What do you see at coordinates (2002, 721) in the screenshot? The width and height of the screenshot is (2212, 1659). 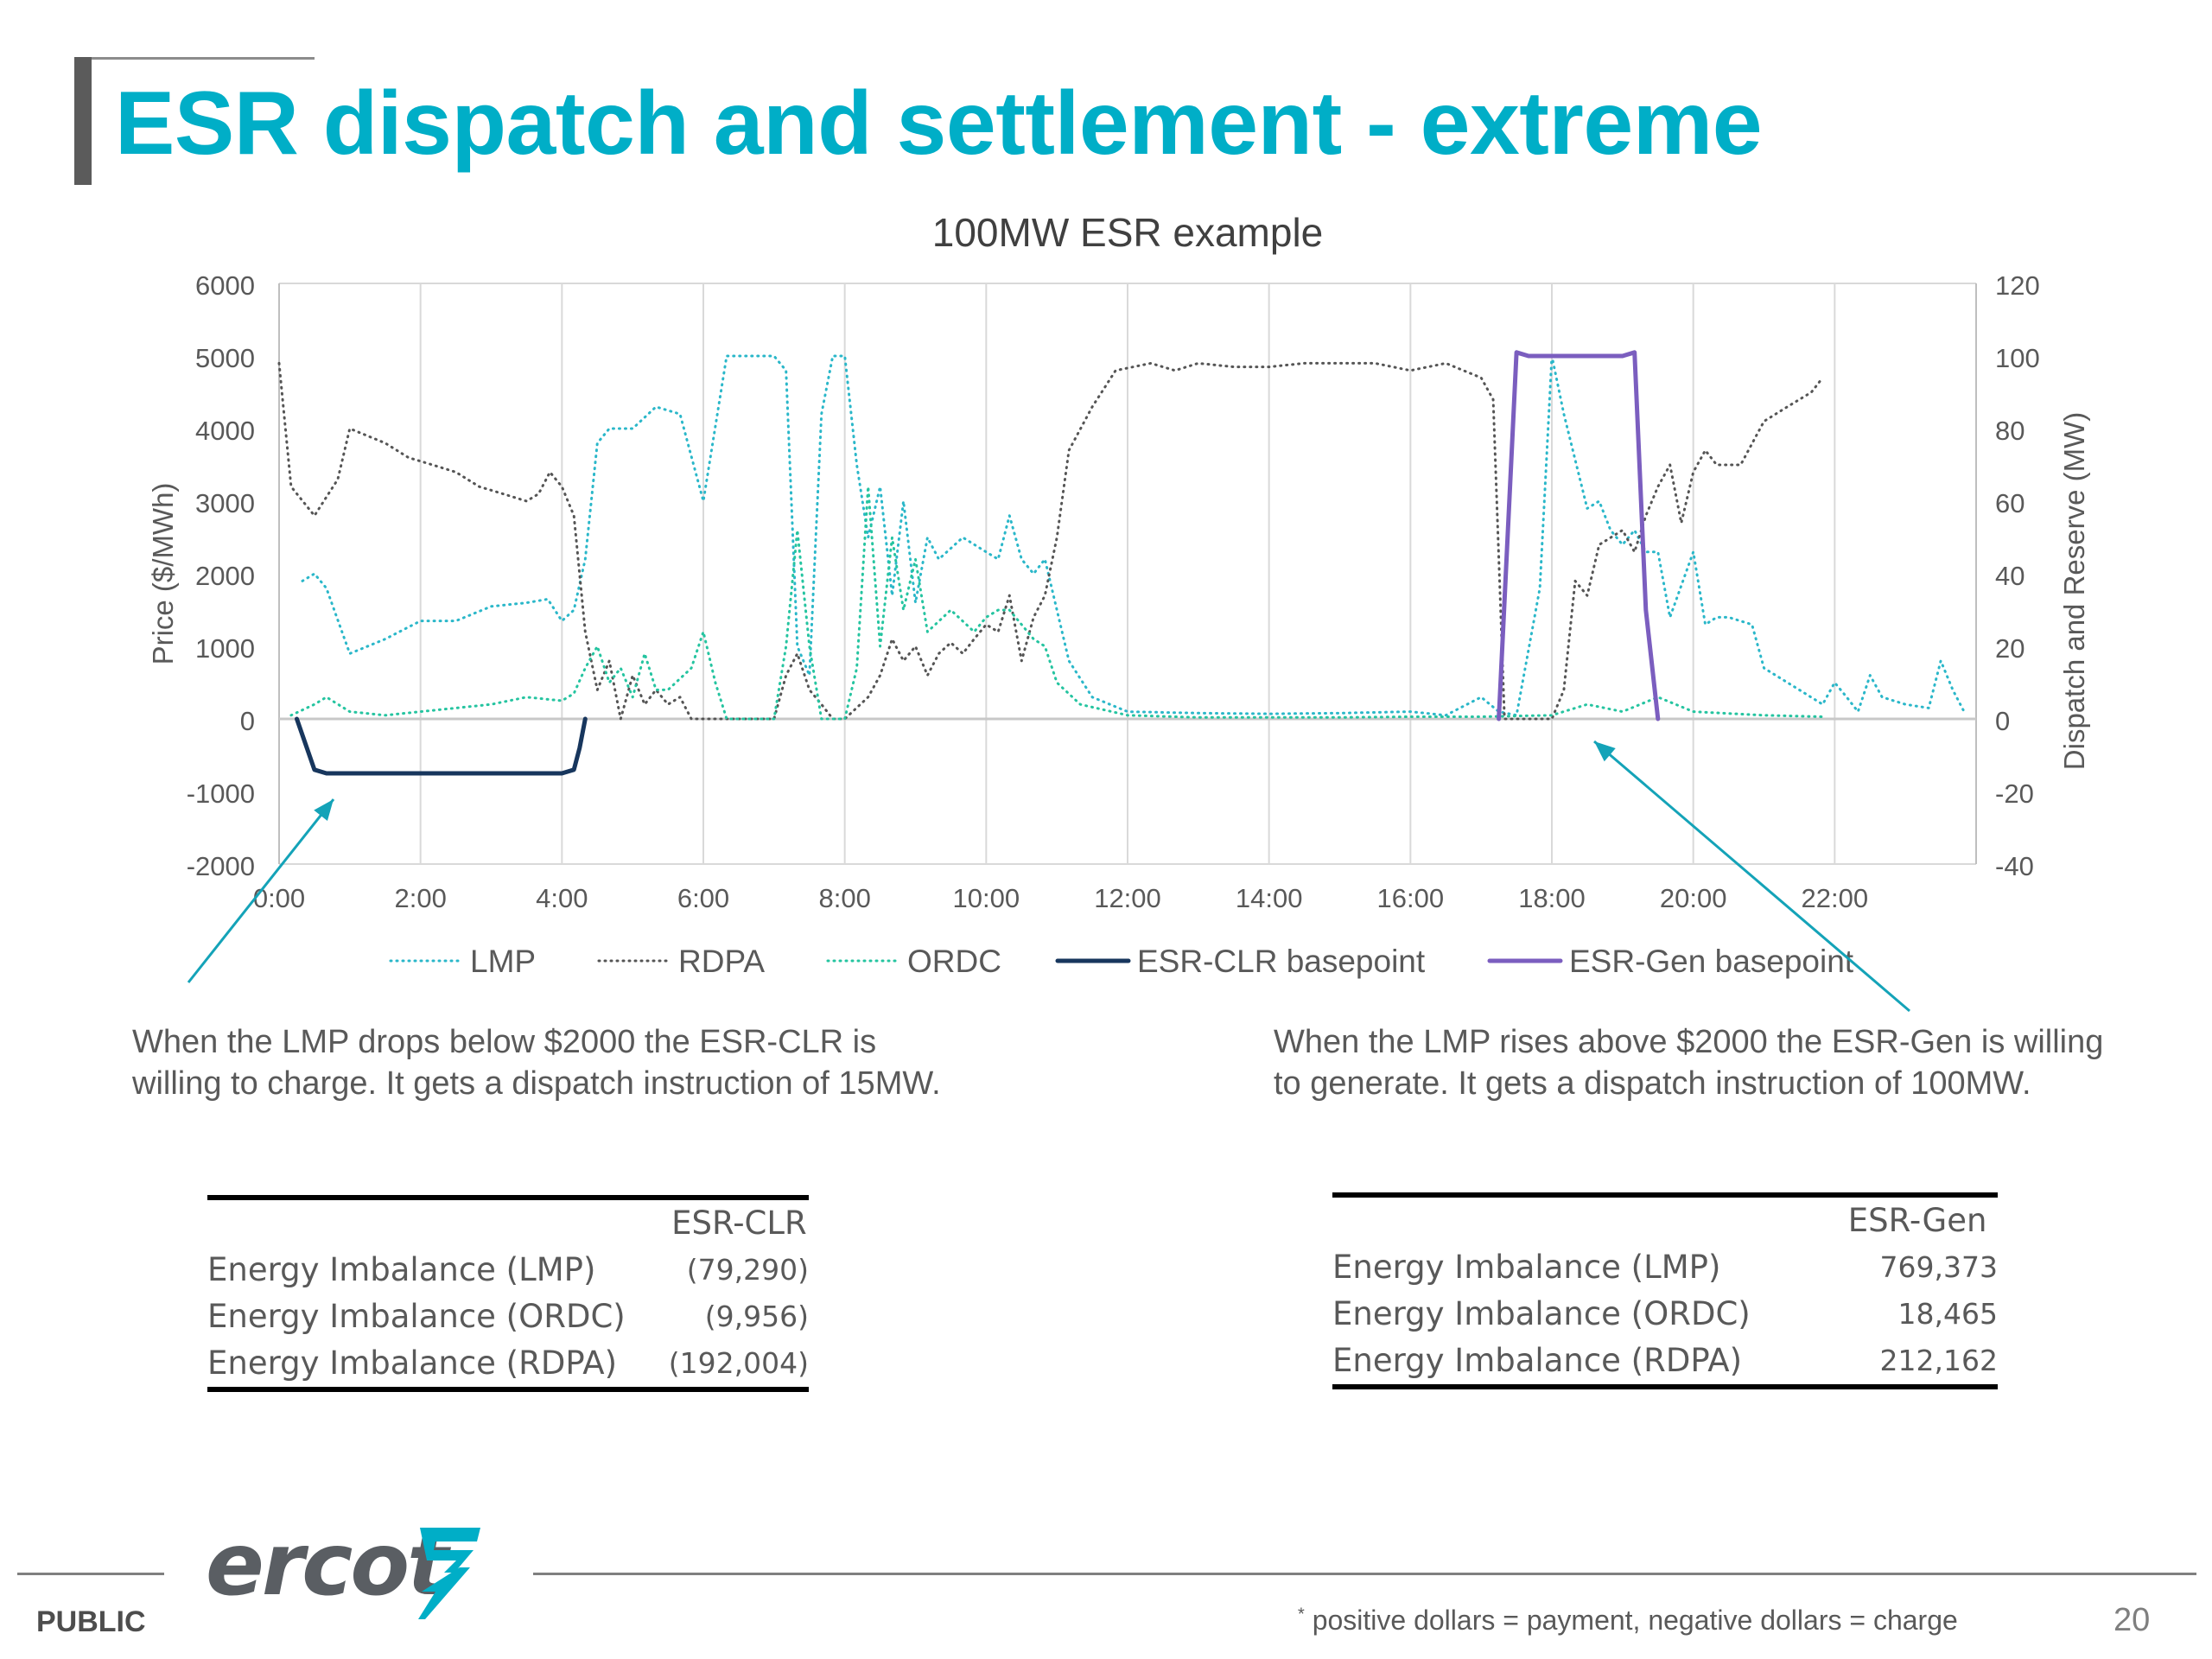 I see `y2-tick-label: 0` at bounding box center [2002, 721].